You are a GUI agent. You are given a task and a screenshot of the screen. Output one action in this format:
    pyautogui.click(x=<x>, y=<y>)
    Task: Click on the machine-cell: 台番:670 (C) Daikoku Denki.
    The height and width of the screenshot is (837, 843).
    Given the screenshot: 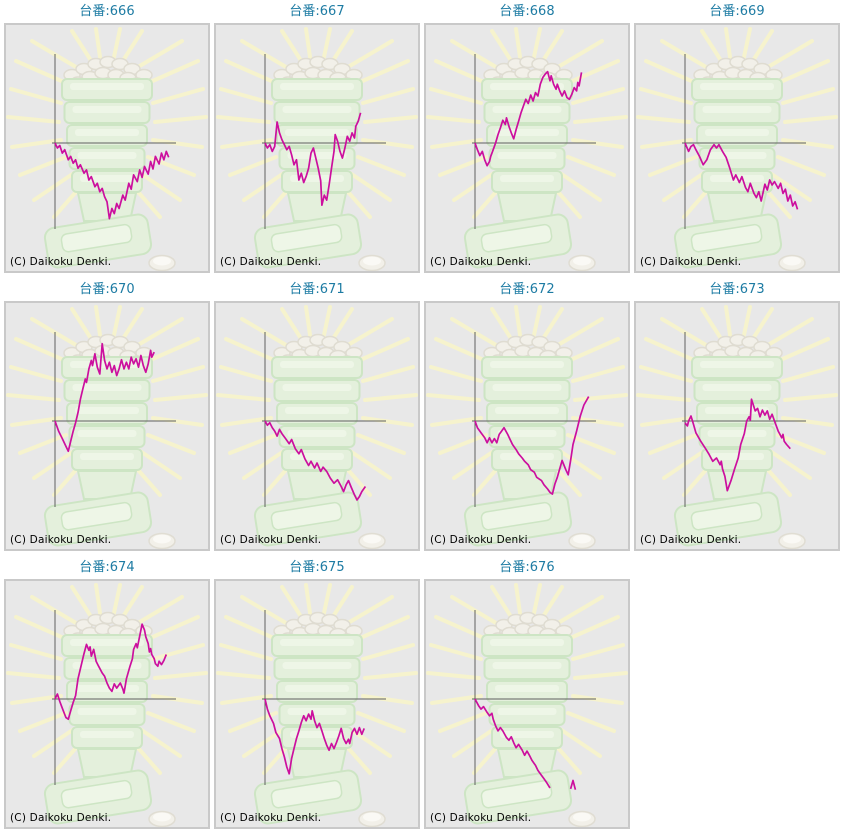 What is the action you would take?
    pyautogui.click(x=107, y=415)
    